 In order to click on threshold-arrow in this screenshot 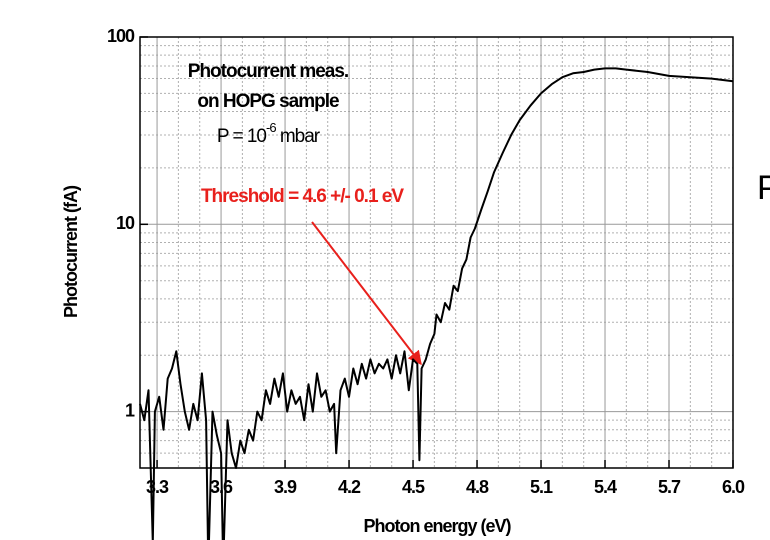, I will do `click(366, 293)`.